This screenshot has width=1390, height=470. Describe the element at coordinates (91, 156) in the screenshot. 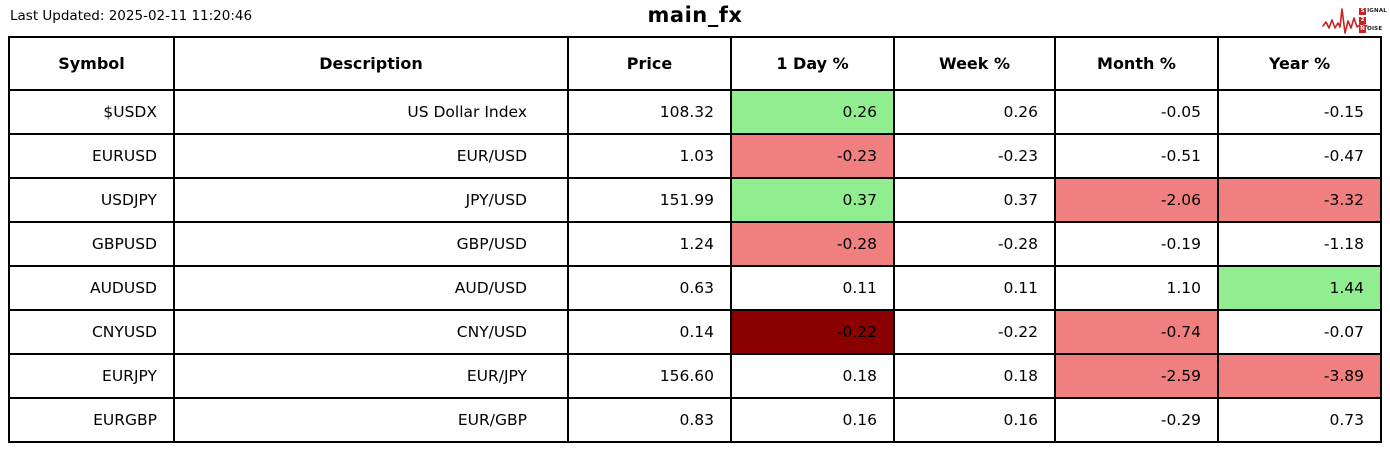

I see `symbol-cell: EURUSD` at that location.